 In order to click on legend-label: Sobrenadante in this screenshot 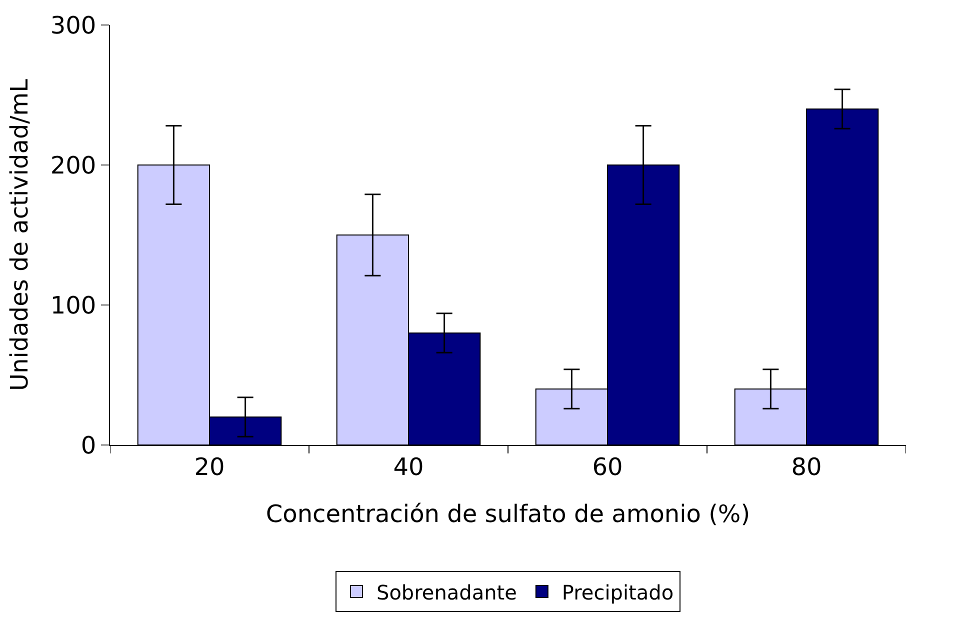, I will do `click(446, 592)`.